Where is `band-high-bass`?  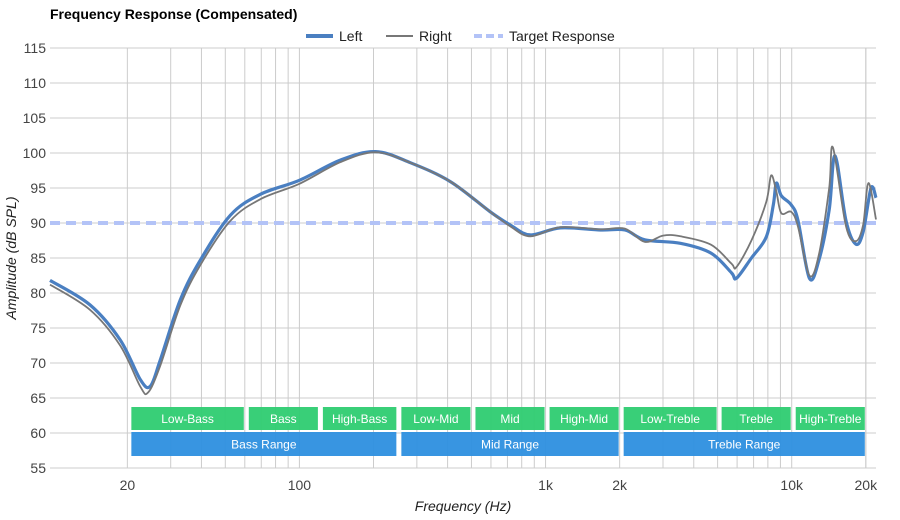 band-high-bass is located at coordinates (359, 418).